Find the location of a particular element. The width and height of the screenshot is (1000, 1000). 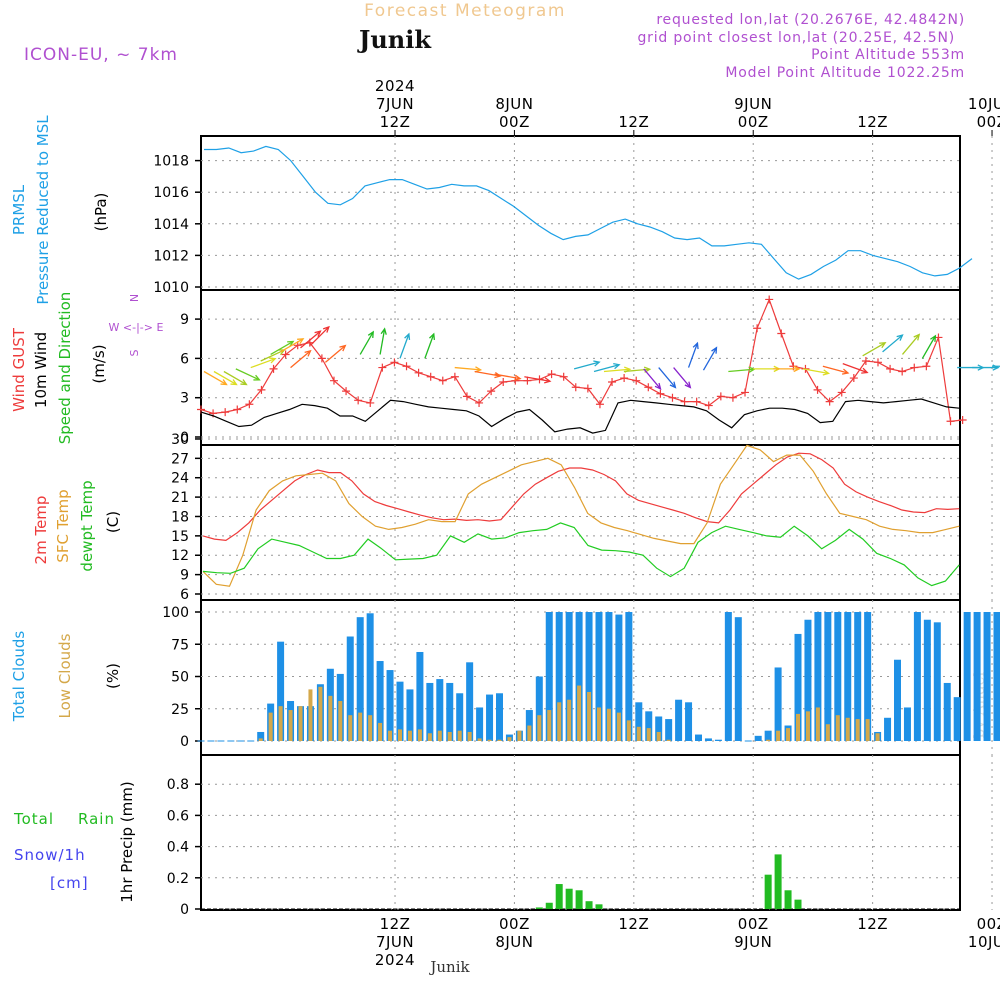

y-tick-label: 0 is located at coordinates (184, 742).